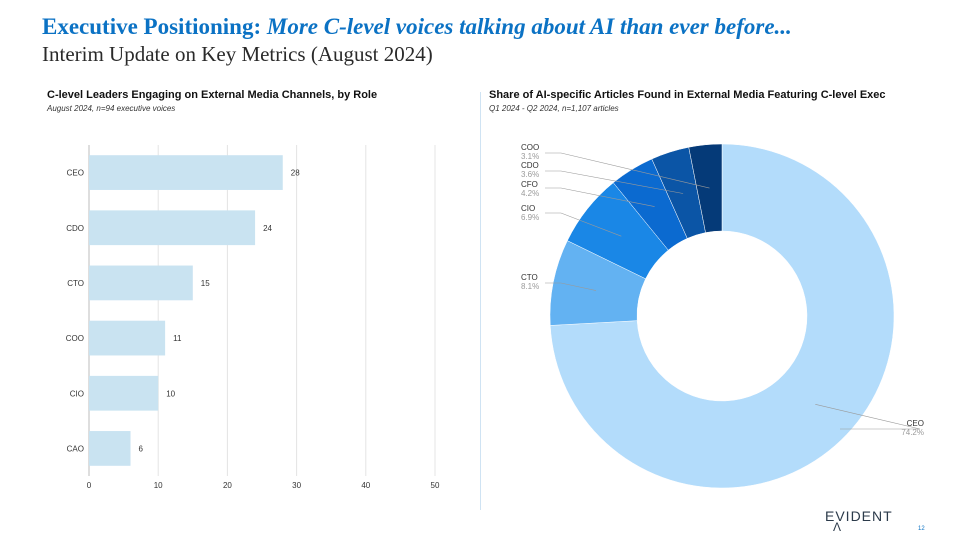  Describe the element at coordinates (529, 184) in the screenshot. I see `slice-label-cfo: CFO` at that location.